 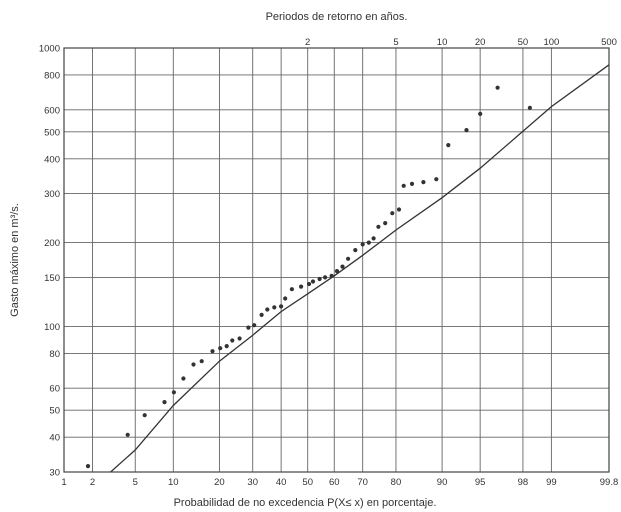 I want to click on y-tick-label-0: 30, so click(x=54, y=473).